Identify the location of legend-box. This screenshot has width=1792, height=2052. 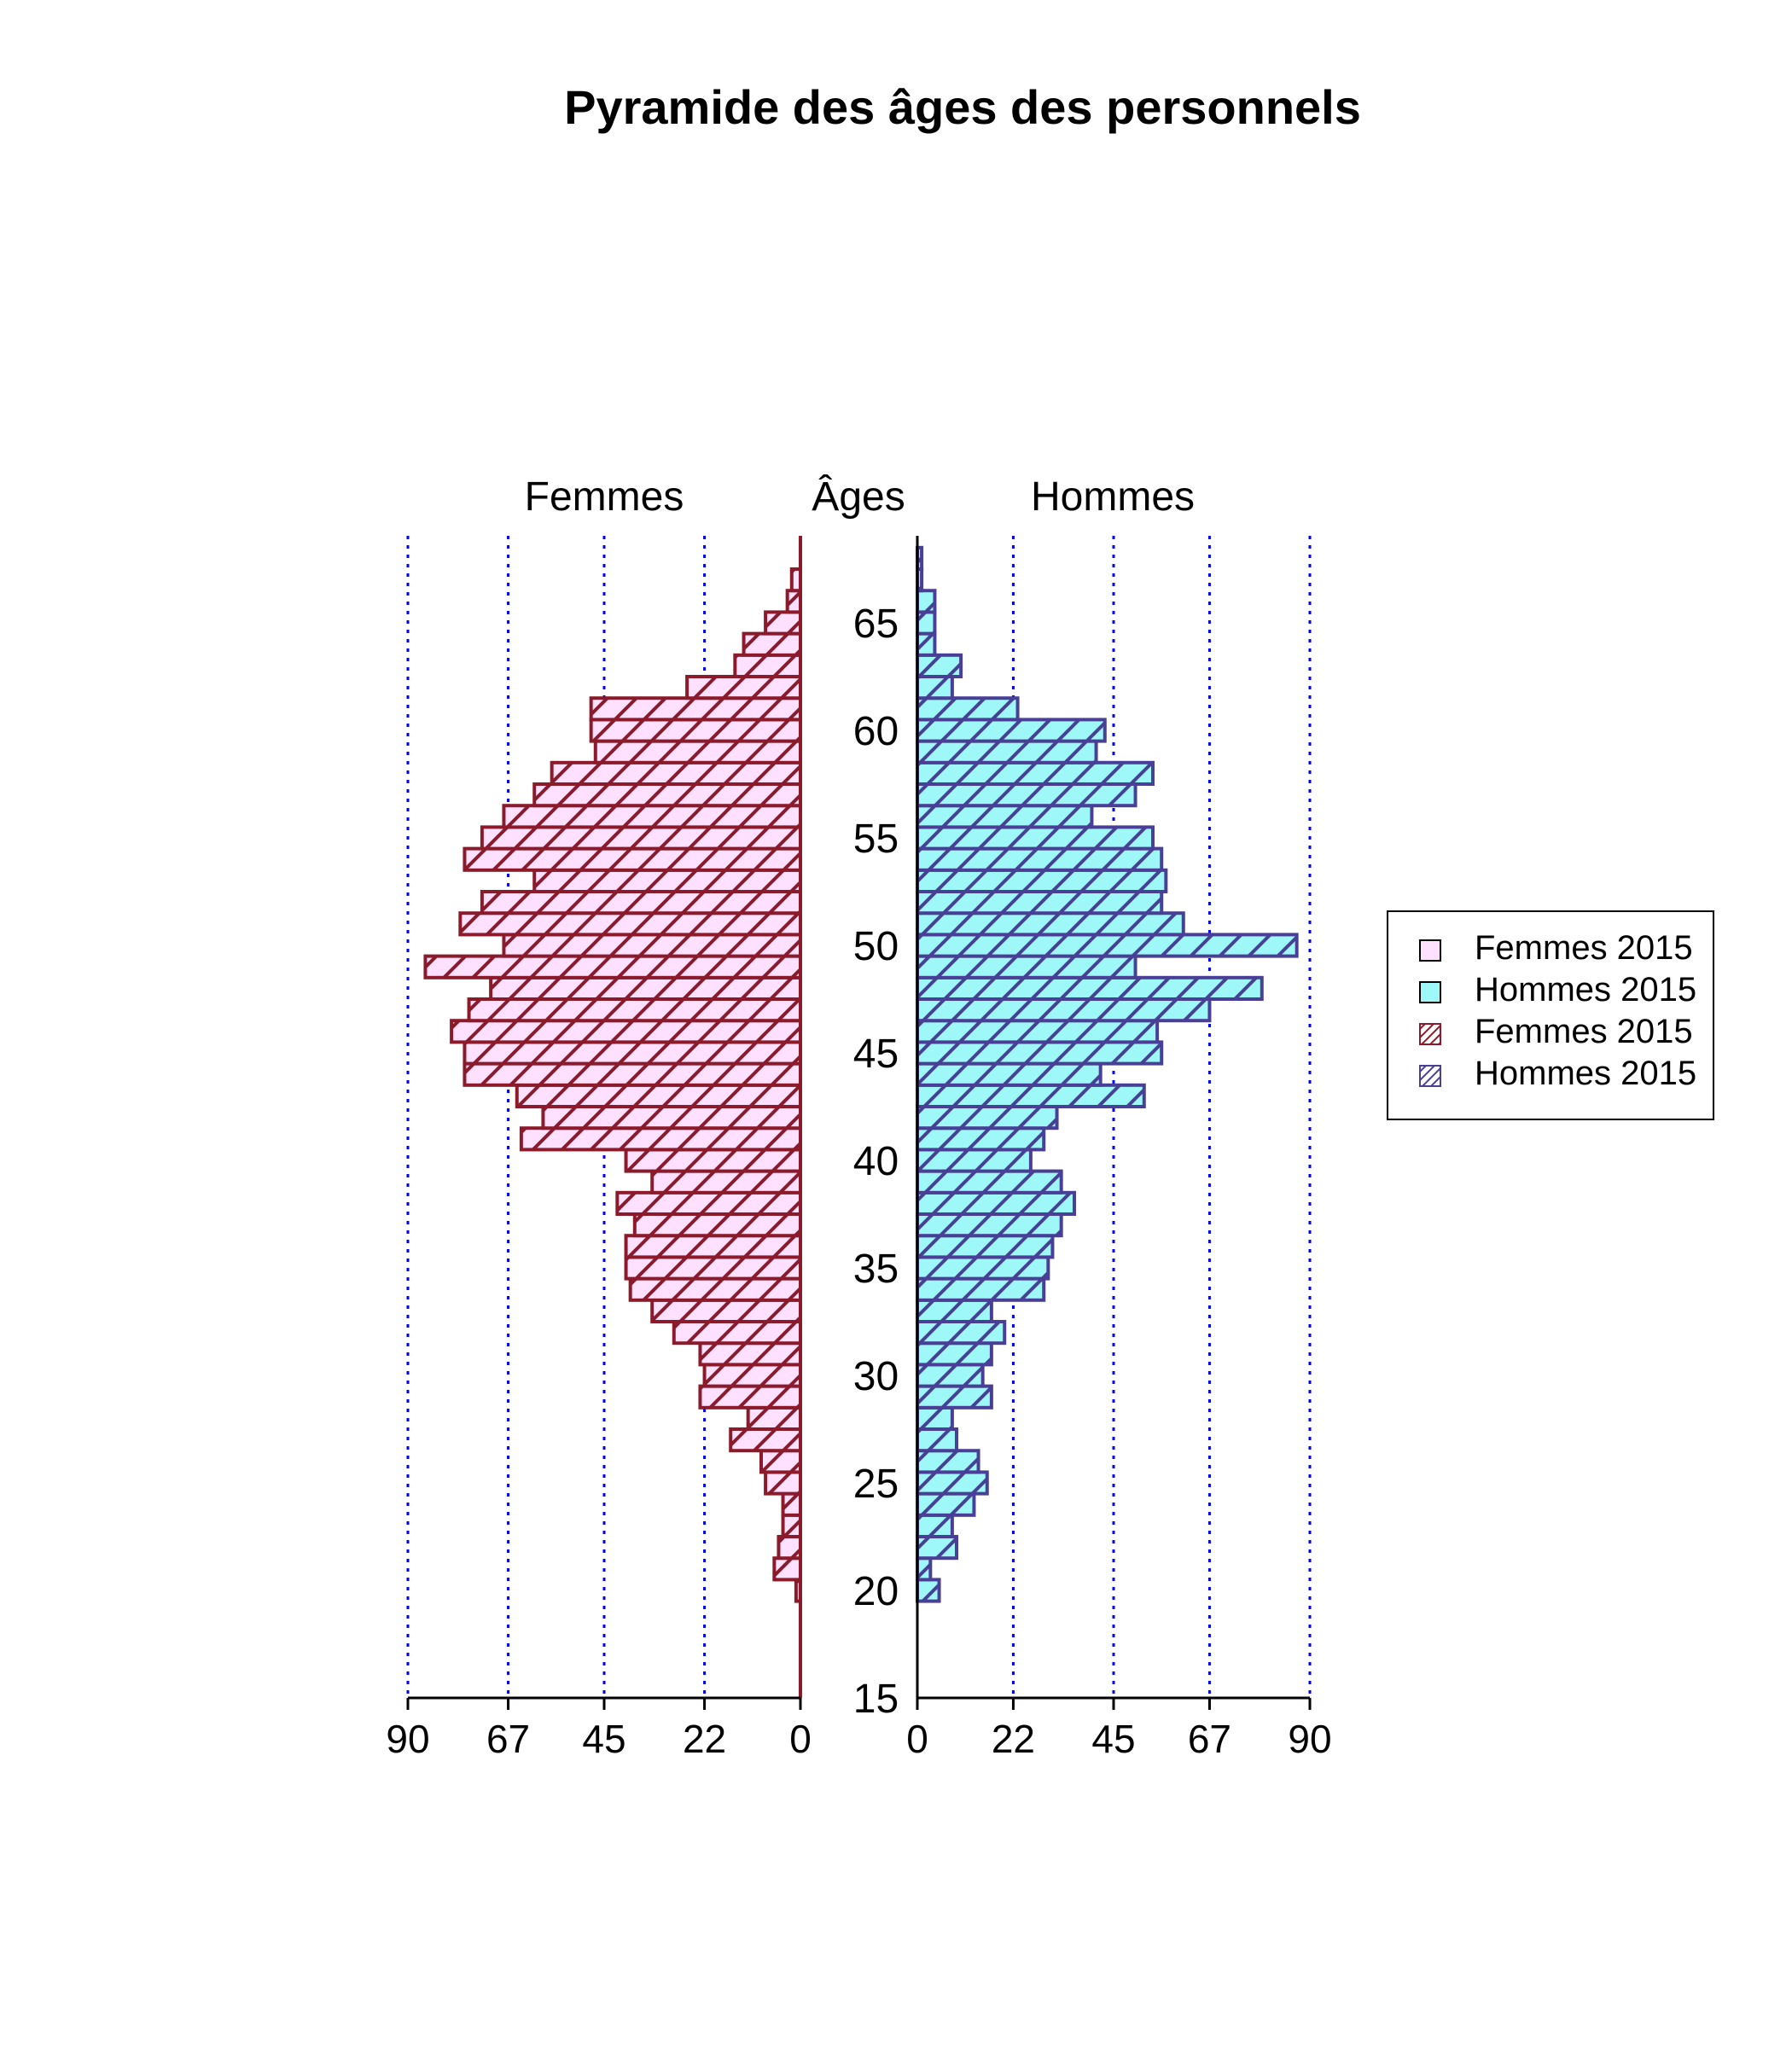
(1550, 1015).